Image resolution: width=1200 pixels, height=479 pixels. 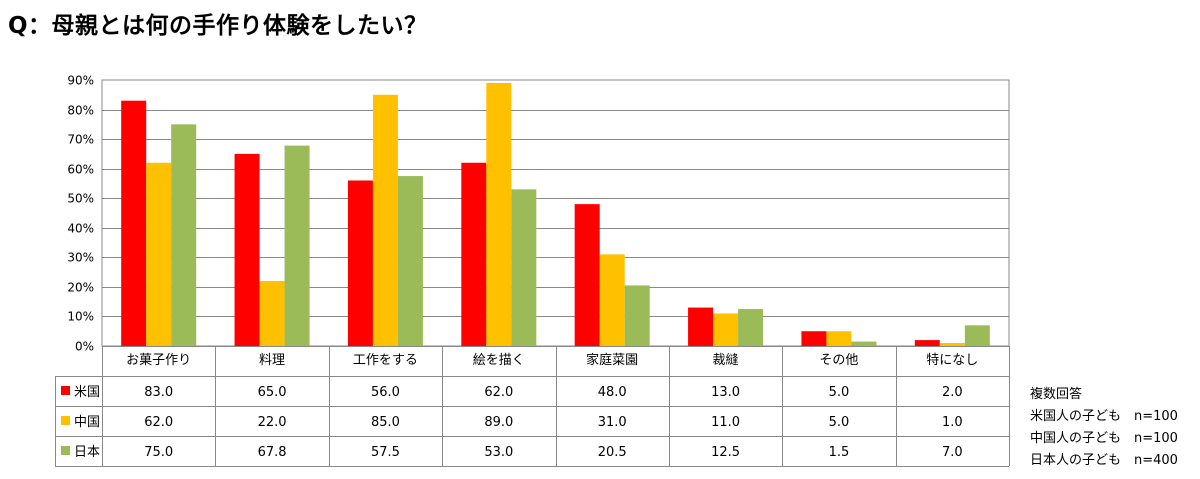 I want to click on notes-heading: 複数回答, so click(x=1056, y=394).